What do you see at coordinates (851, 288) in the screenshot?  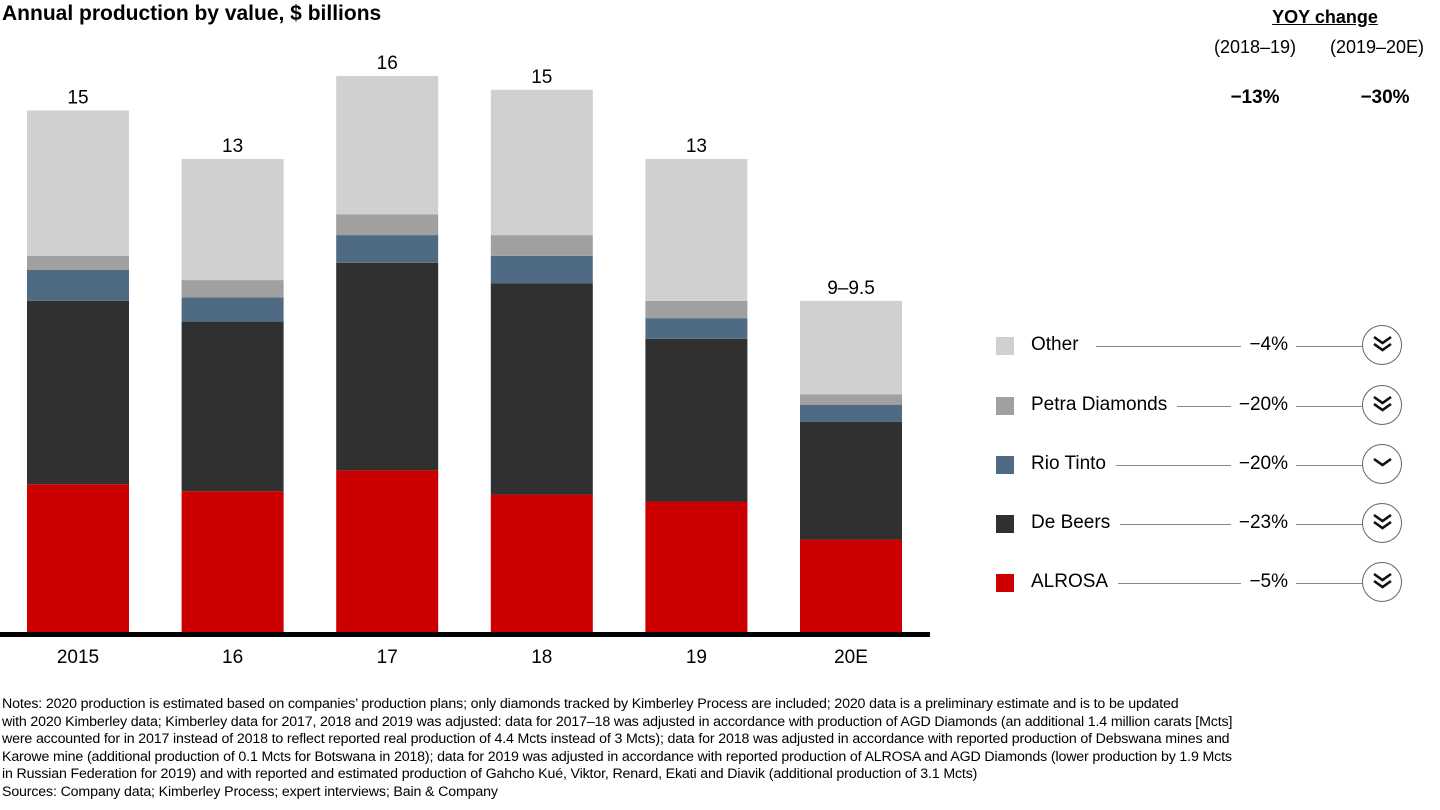 I see `total-label: 9–9.5` at bounding box center [851, 288].